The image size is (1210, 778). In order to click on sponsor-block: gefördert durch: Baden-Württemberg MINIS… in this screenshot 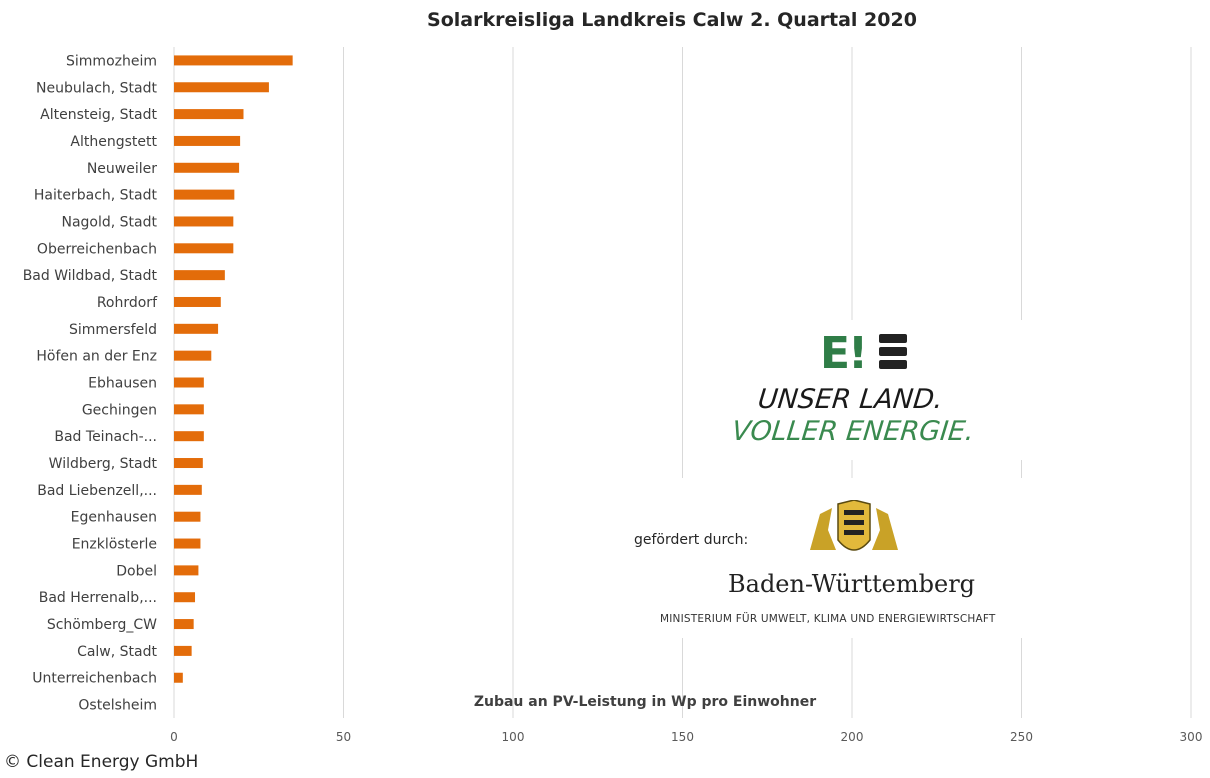, I will do `click(840, 558)`.